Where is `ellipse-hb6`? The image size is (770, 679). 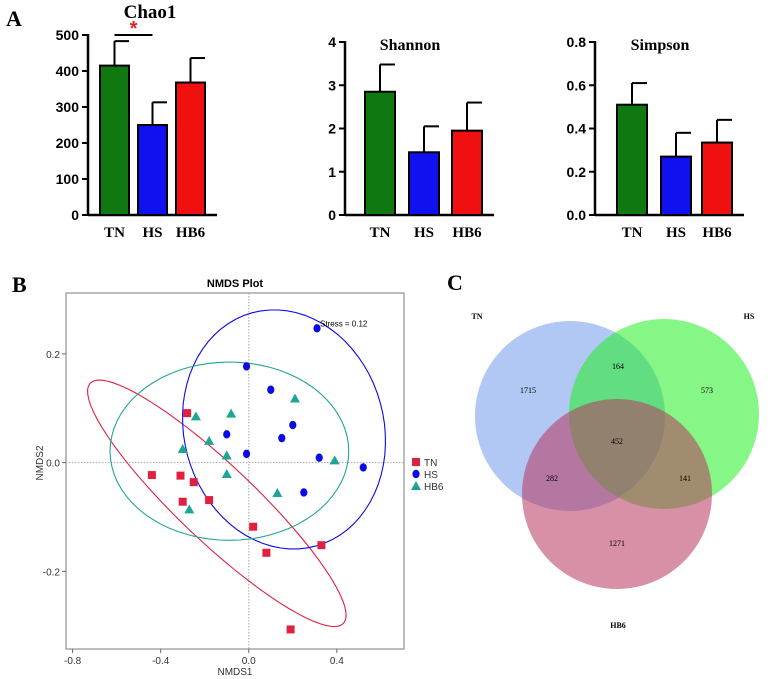 ellipse-hb6 is located at coordinates (229, 451).